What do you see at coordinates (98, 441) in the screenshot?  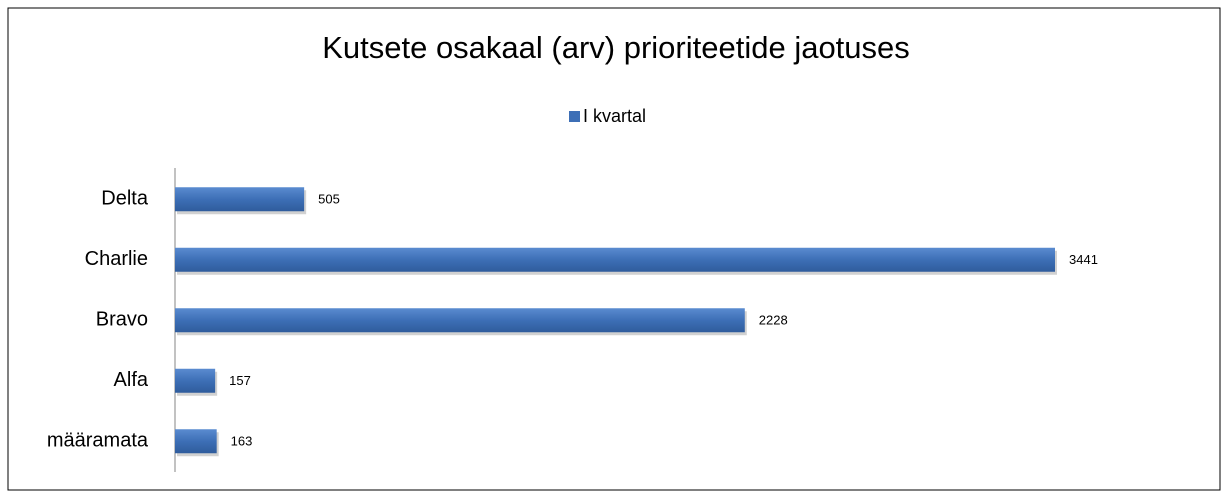 I see `y-tick-label: määramata` at bounding box center [98, 441].